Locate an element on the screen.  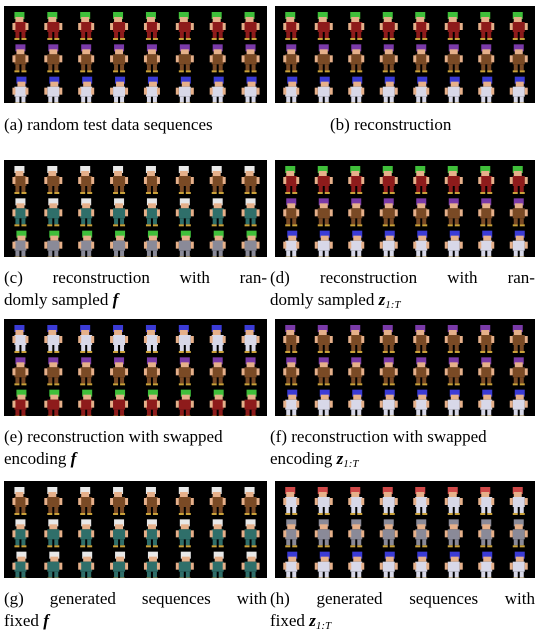
caption-e-line2: encoding f is located at coordinates (40, 458).